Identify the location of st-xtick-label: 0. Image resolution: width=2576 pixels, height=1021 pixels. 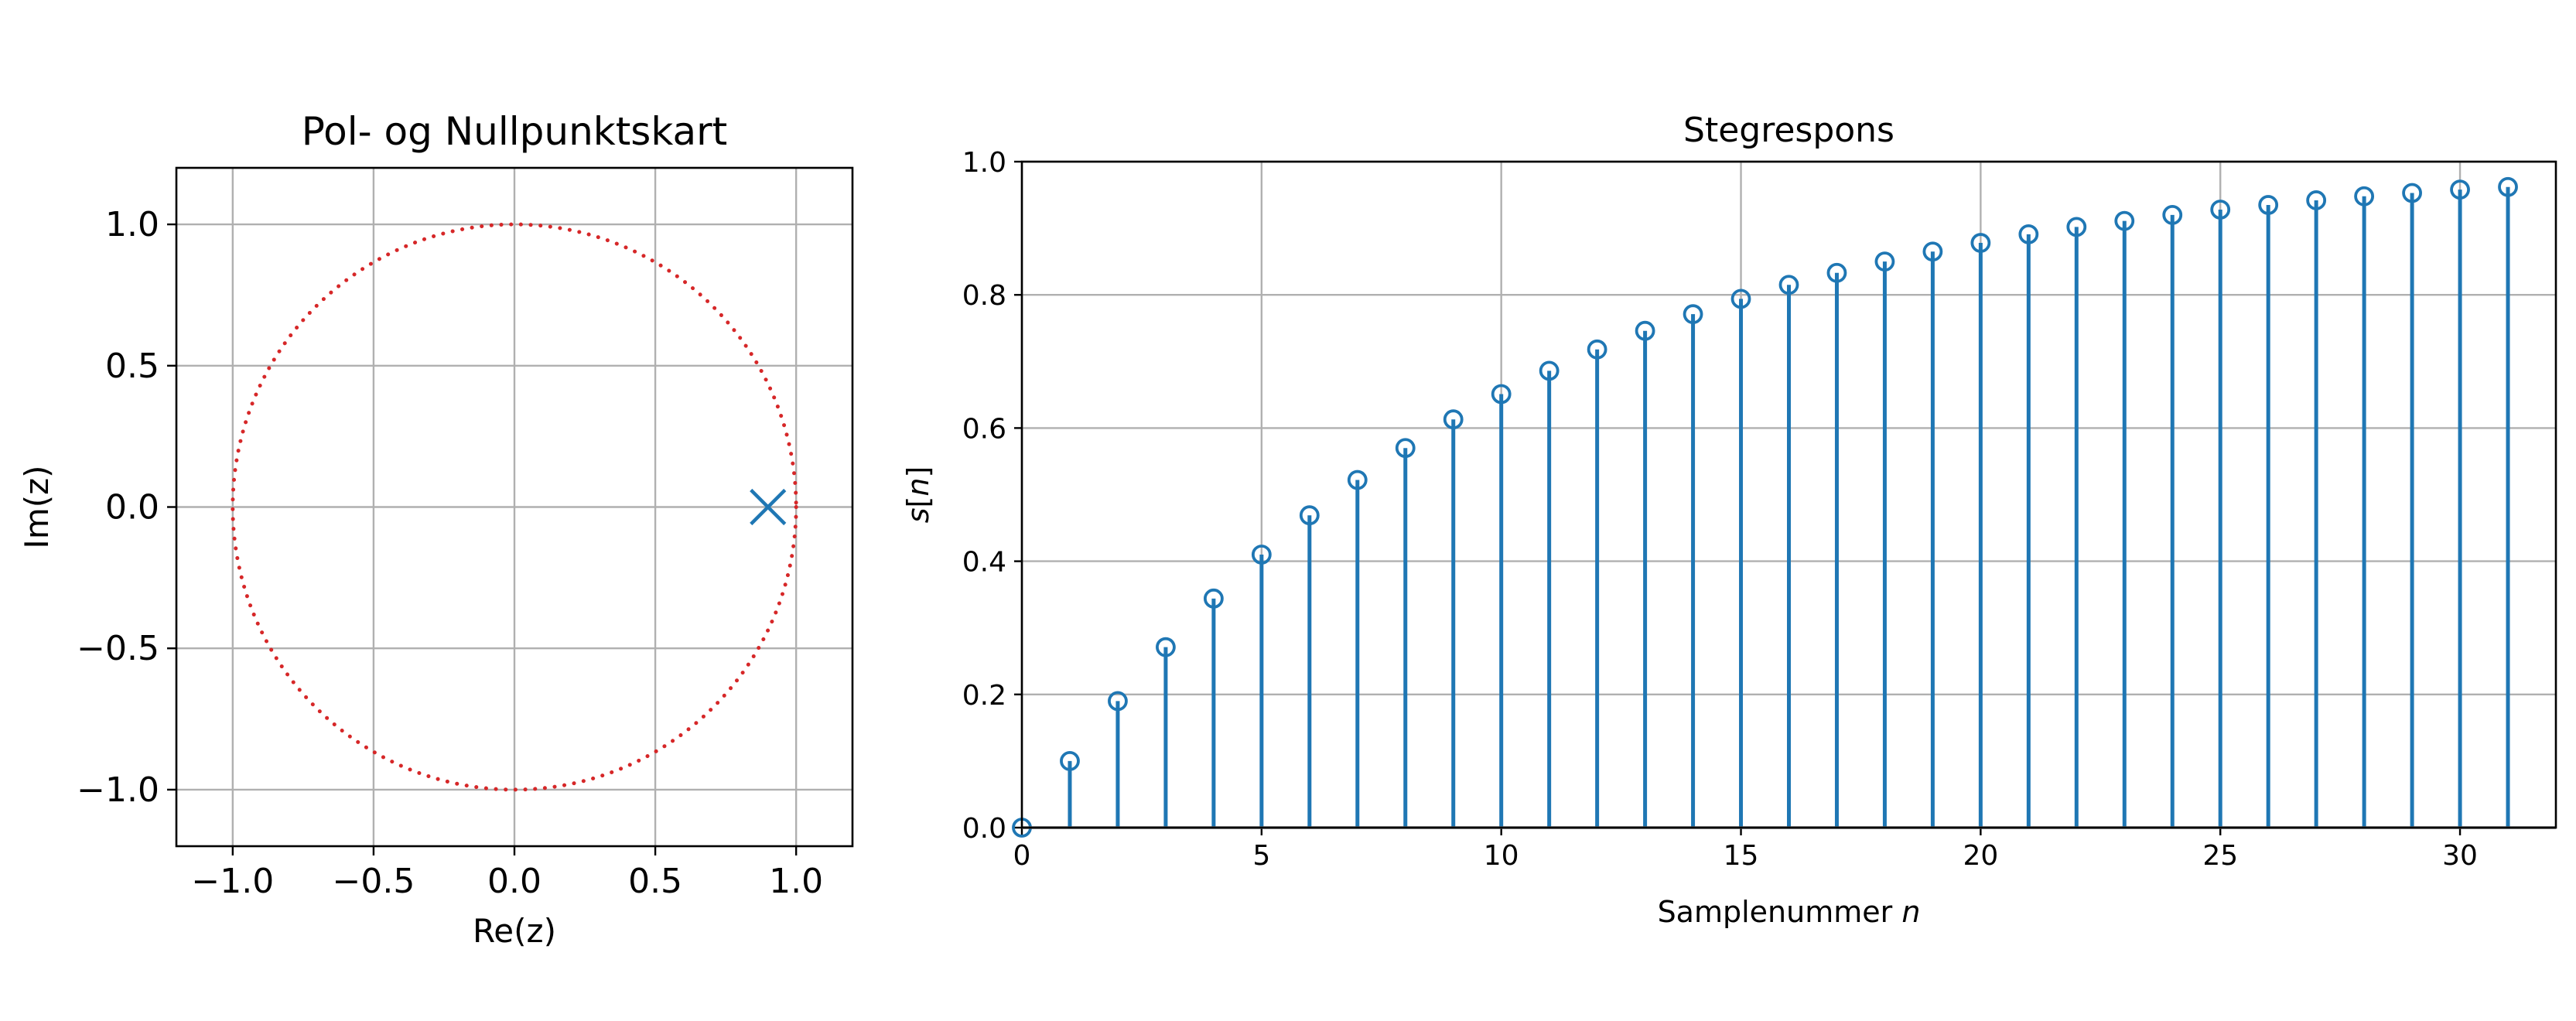
(1022, 856).